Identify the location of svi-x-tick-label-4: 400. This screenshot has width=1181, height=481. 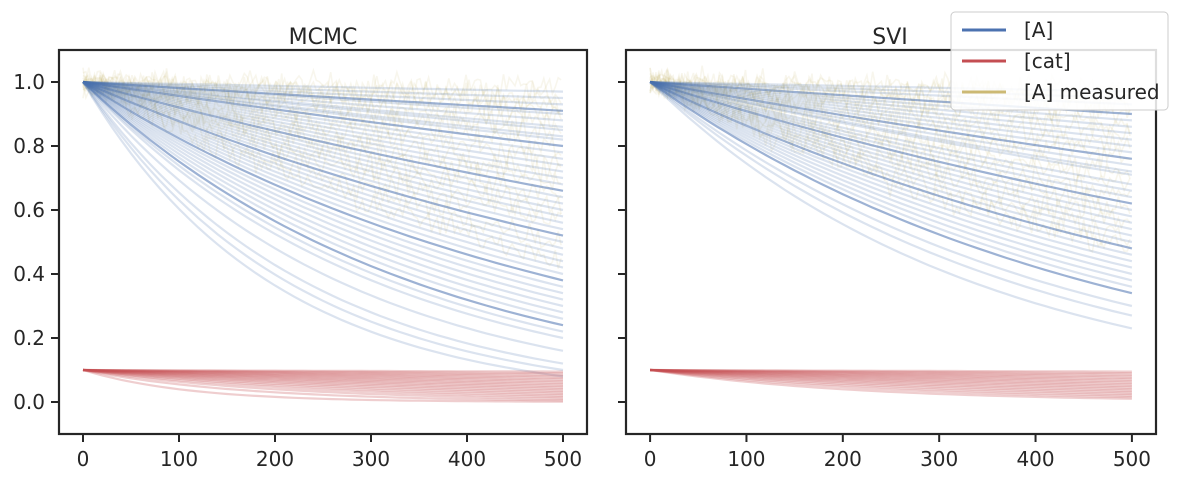
(1035, 459).